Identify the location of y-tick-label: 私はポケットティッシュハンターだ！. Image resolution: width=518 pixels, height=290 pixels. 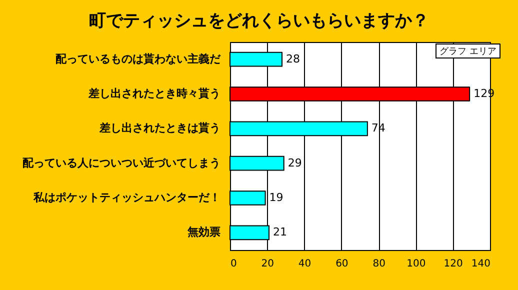
(126, 197).